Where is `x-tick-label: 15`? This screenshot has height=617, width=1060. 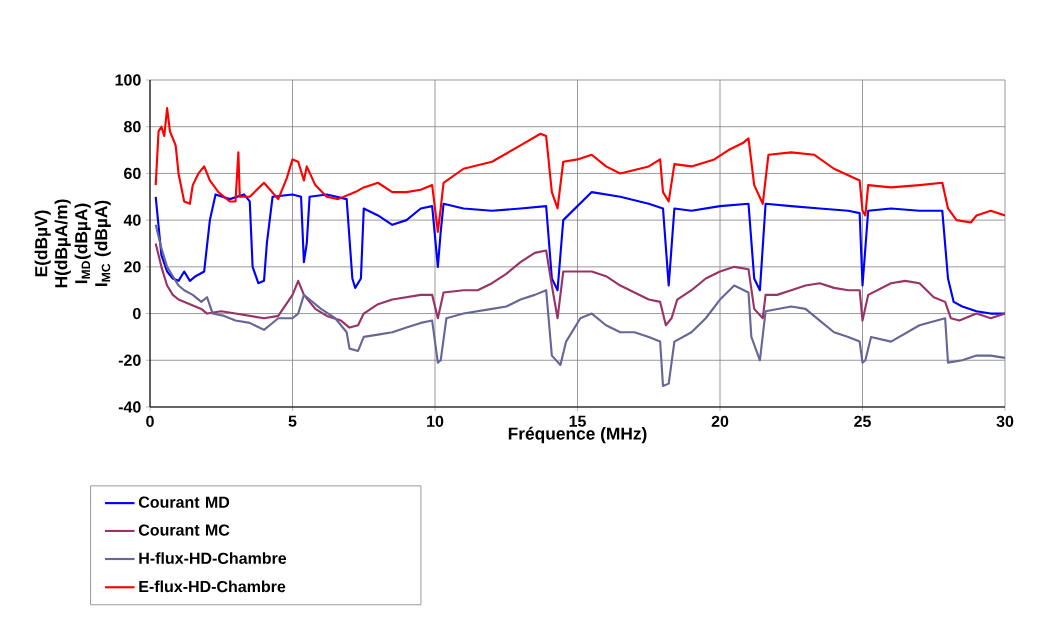 x-tick-label: 15 is located at coordinates (577, 421).